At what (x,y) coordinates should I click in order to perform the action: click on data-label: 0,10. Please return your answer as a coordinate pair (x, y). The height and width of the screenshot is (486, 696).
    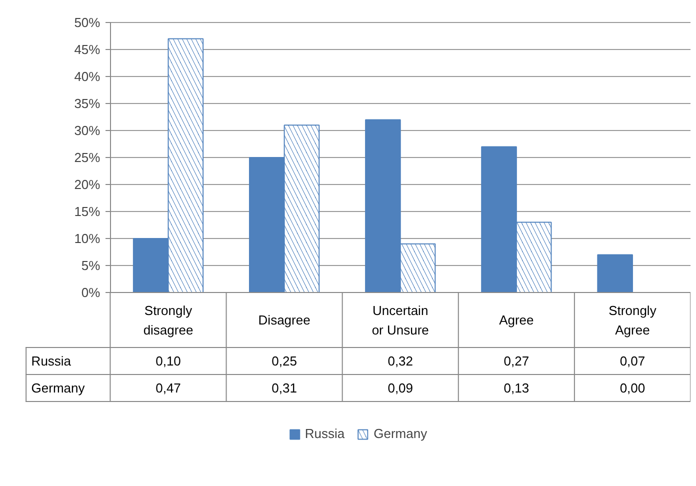
    Looking at the image, I should click on (168, 361).